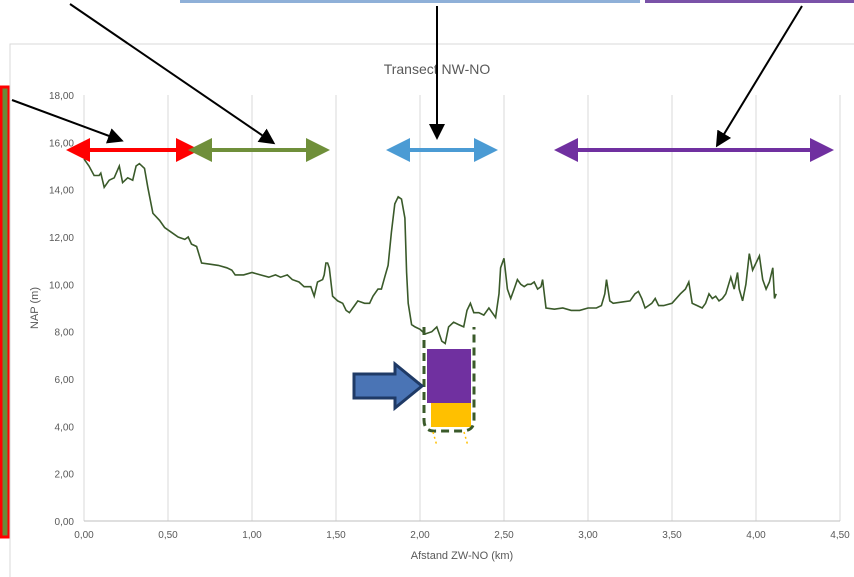 Image resolution: width=854 pixels, height=577 pixels. I want to click on deposit-dash-left, so click(435, 439).